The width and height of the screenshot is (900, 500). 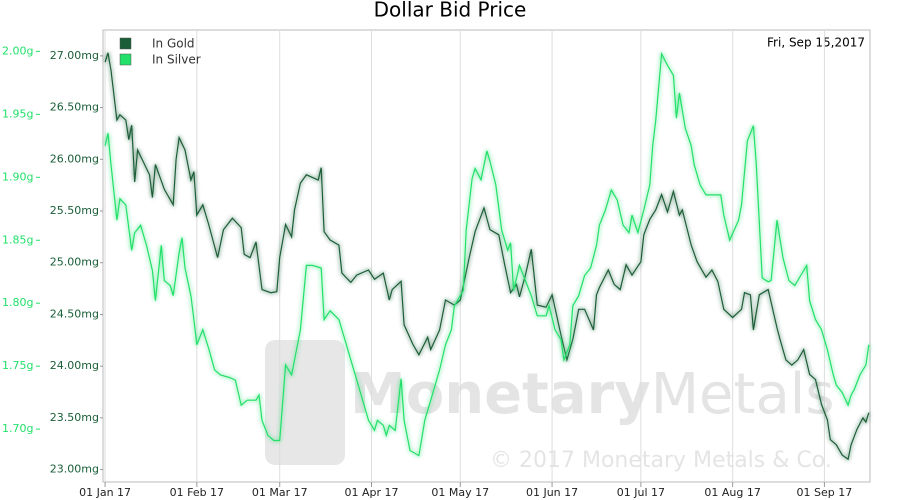 What do you see at coordinates (500, 394) in the screenshot?
I see `watermark-brand-main: Monetary` at bounding box center [500, 394].